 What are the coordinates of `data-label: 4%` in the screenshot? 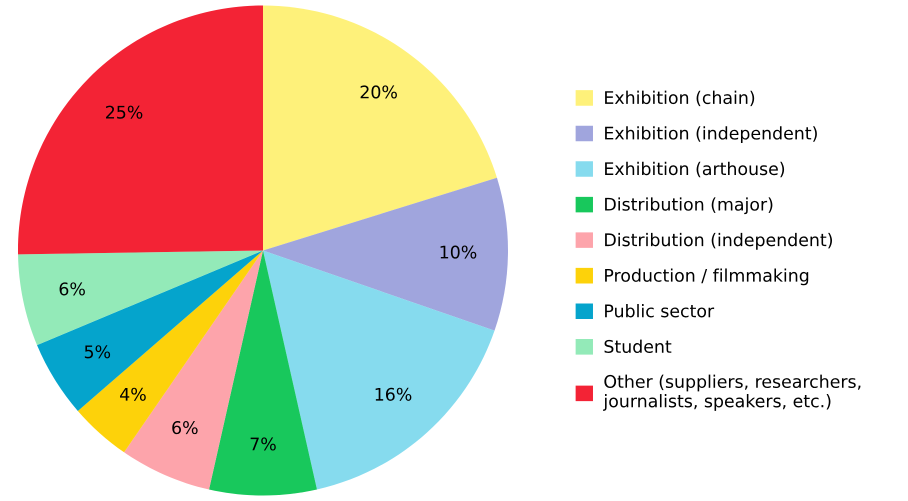 It's located at (133, 394).